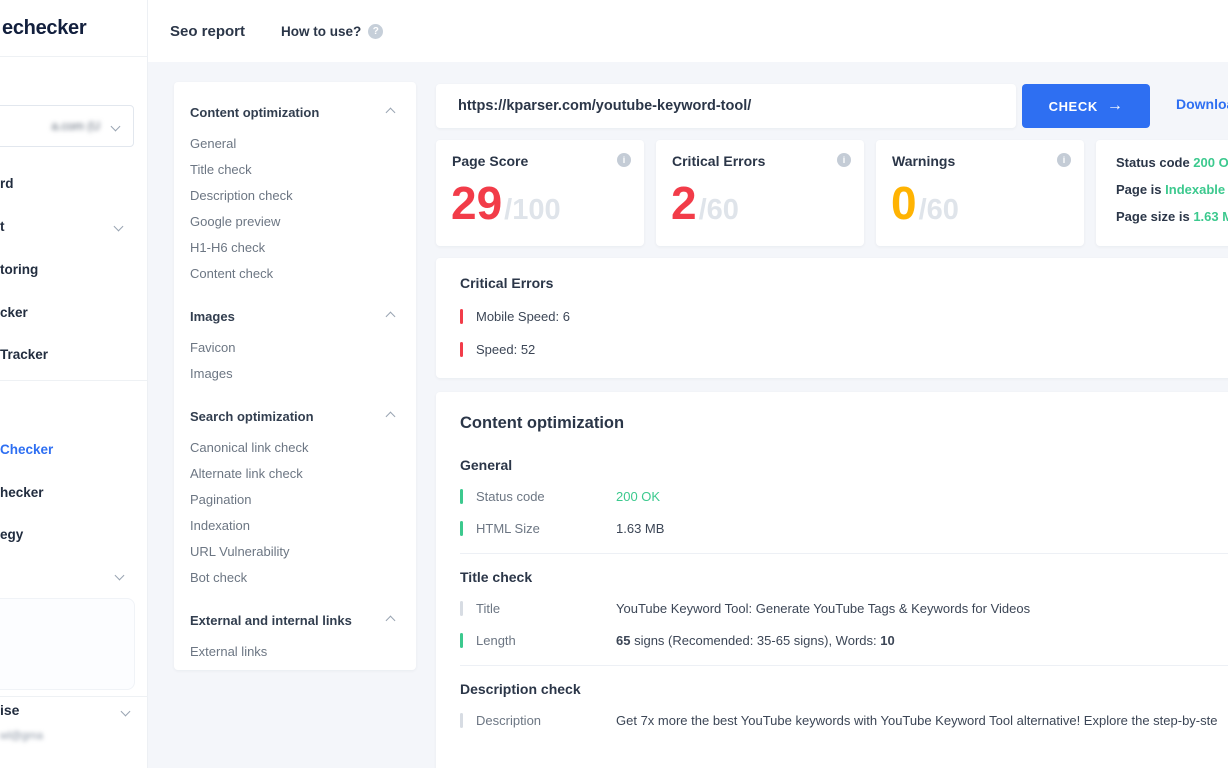 The image size is (1228, 768). I want to click on section-title: Critical Errors, so click(507, 283).